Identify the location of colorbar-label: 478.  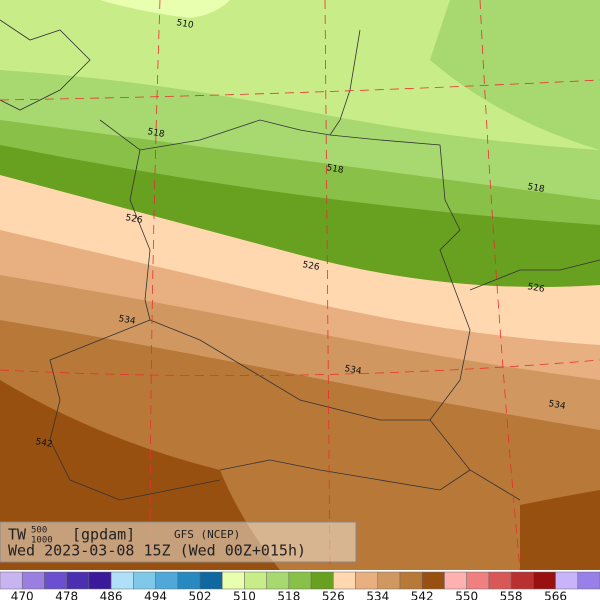
(66, 595).